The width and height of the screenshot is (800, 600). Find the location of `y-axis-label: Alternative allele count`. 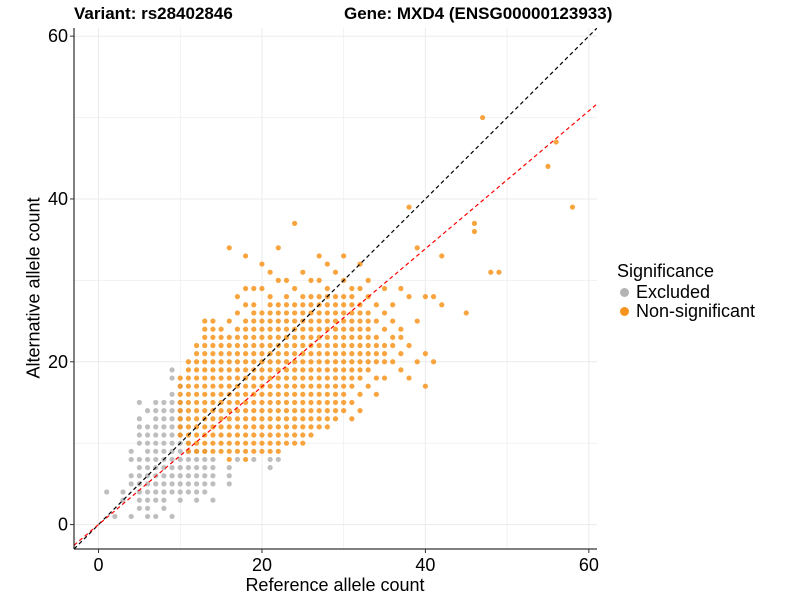

y-axis-label: Alternative allele count is located at coordinates (33, 288).